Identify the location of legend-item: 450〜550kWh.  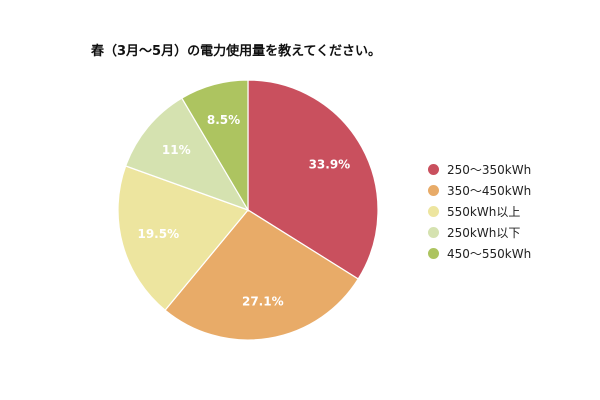
(479, 253).